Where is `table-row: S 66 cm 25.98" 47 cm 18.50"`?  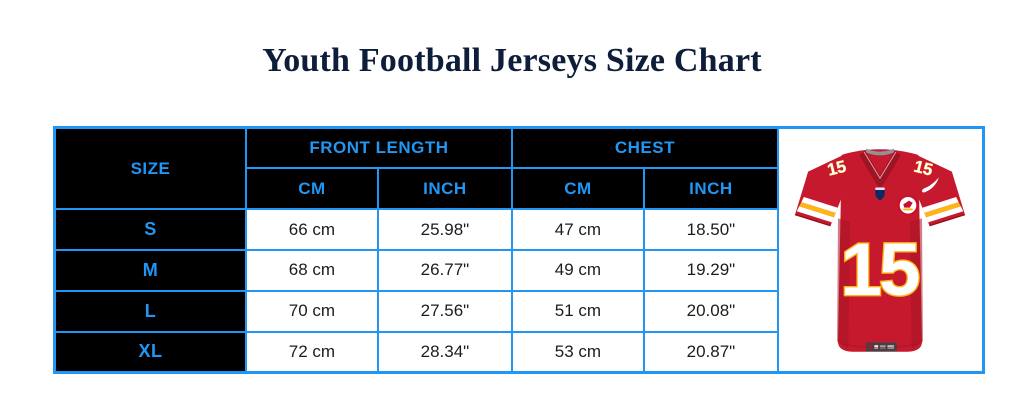
table-row: S 66 cm 25.98" 47 cm 18.50" is located at coordinates (518, 229).